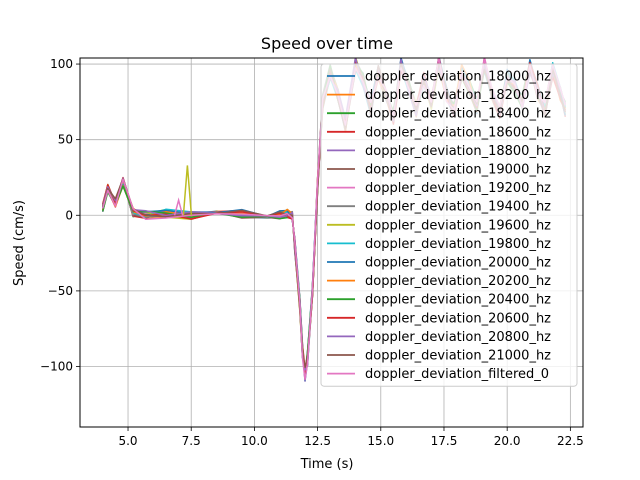 This screenshot has height=480, width=640. Describe the element at coordinates (458, 188) in the screenshot. I see `legend-label: doppler_deviation_19200_hz` at that location.